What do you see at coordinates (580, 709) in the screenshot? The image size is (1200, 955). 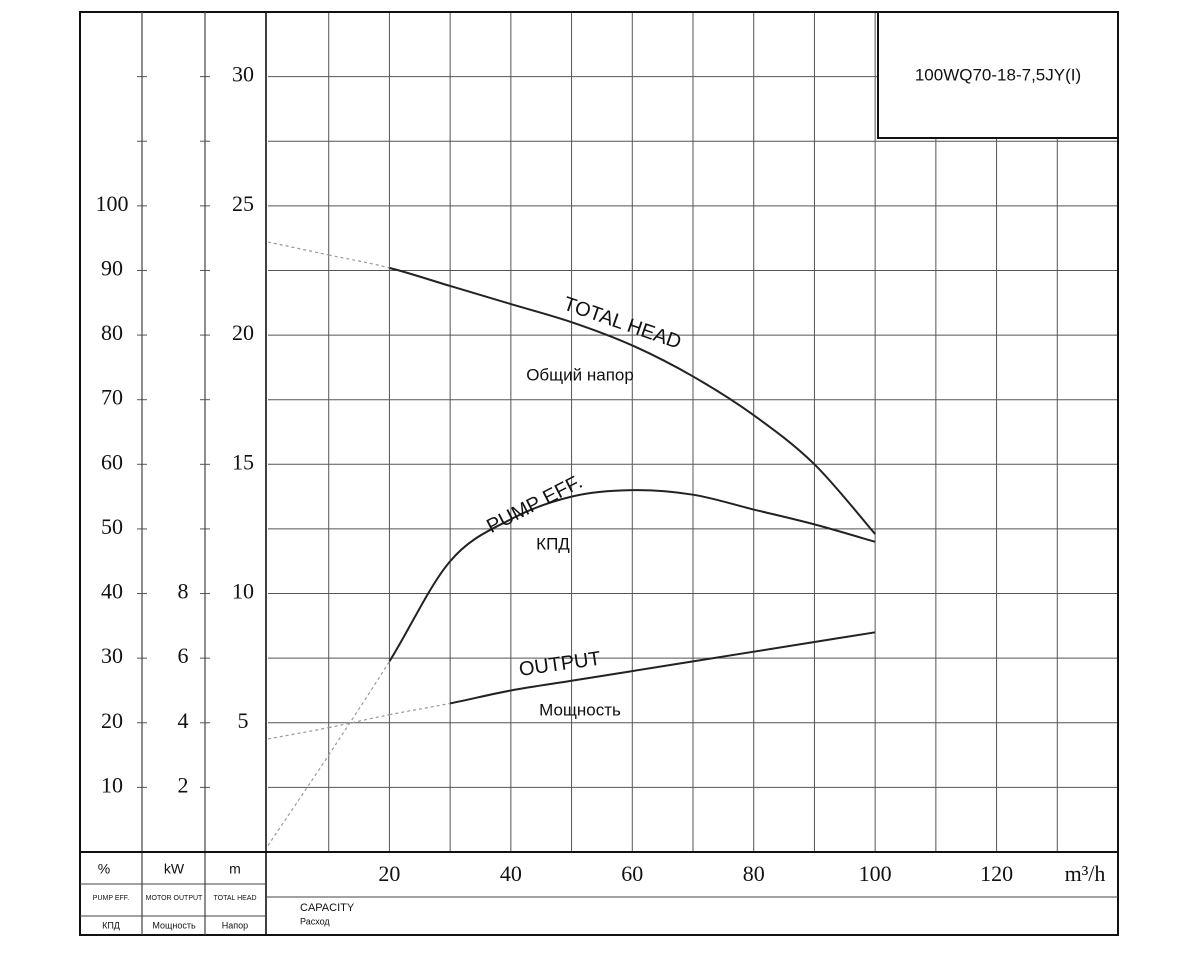 I see `curve-label-ru: Мощность` at bounding box center [580, 709].